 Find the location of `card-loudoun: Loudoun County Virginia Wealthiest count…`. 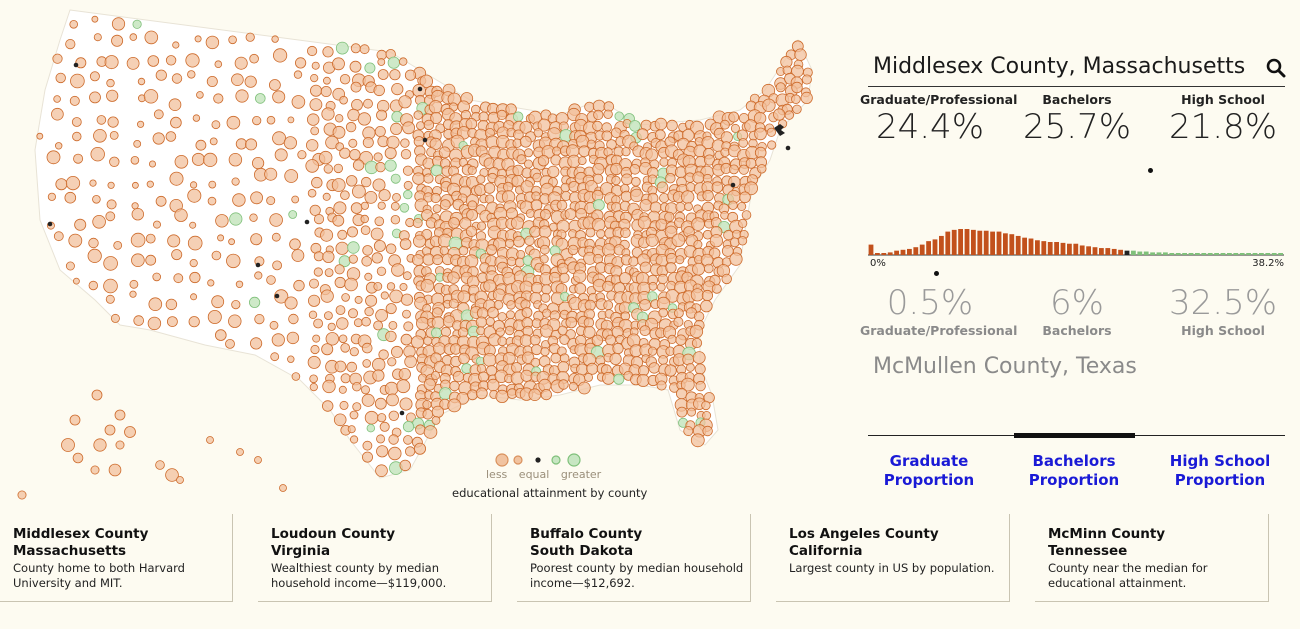

card-loudoun: Loudoun County Virginia Wealthiest count… is located at coordinates (375, 558).